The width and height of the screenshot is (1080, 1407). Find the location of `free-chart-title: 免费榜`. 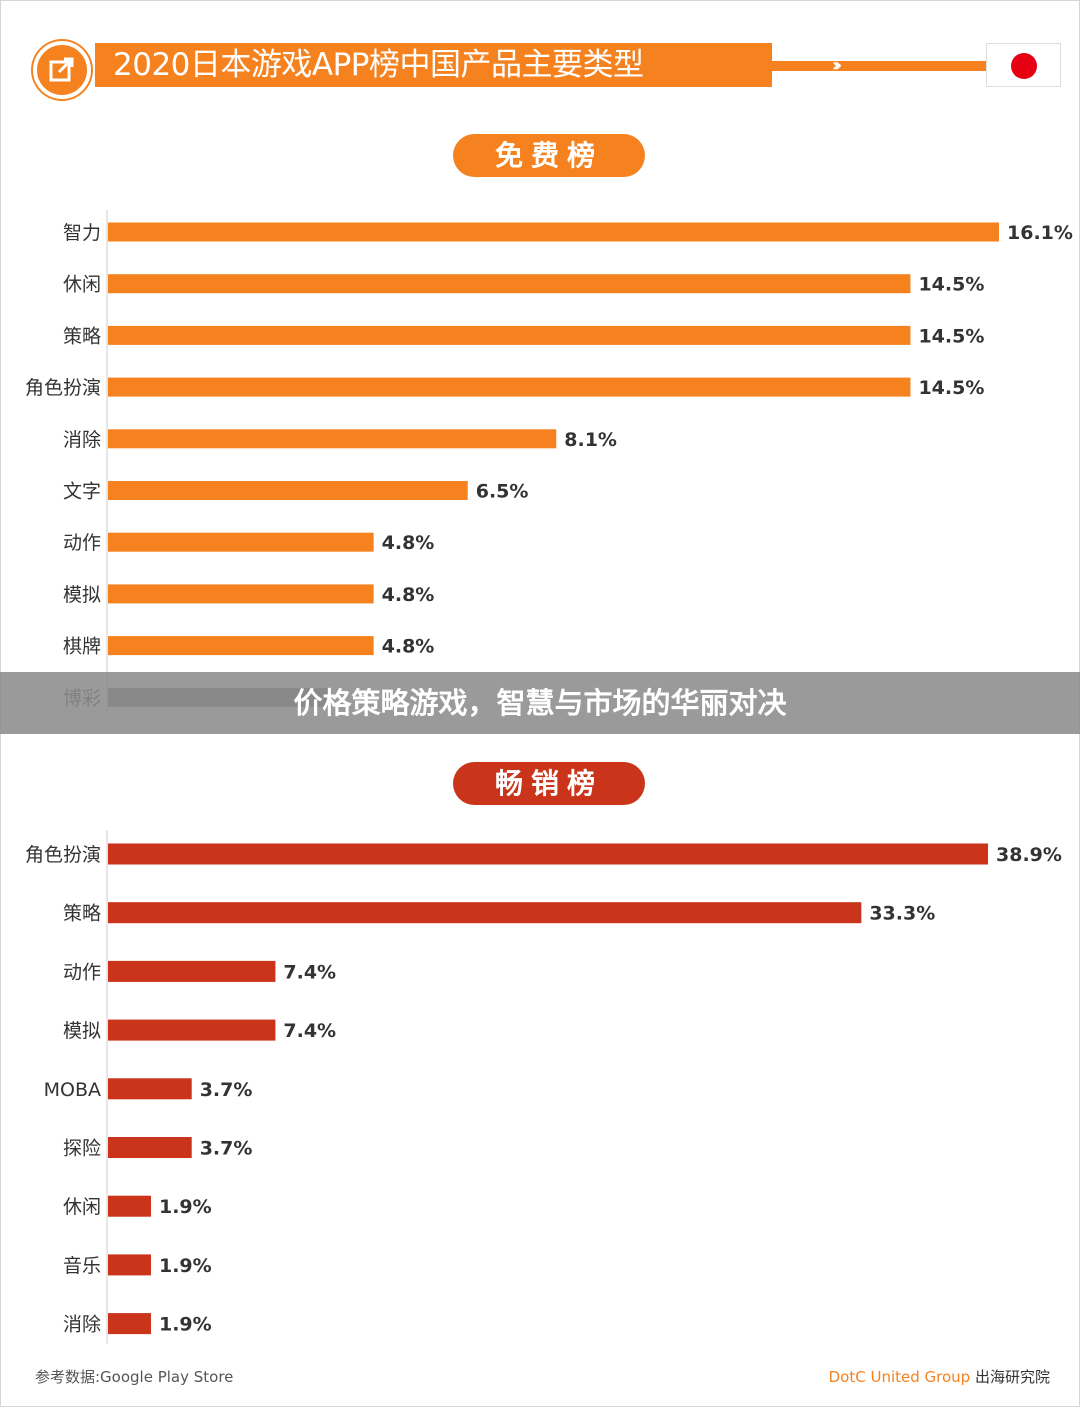

free-chart-title: 免费榜 is located at coordinates (549, 155).